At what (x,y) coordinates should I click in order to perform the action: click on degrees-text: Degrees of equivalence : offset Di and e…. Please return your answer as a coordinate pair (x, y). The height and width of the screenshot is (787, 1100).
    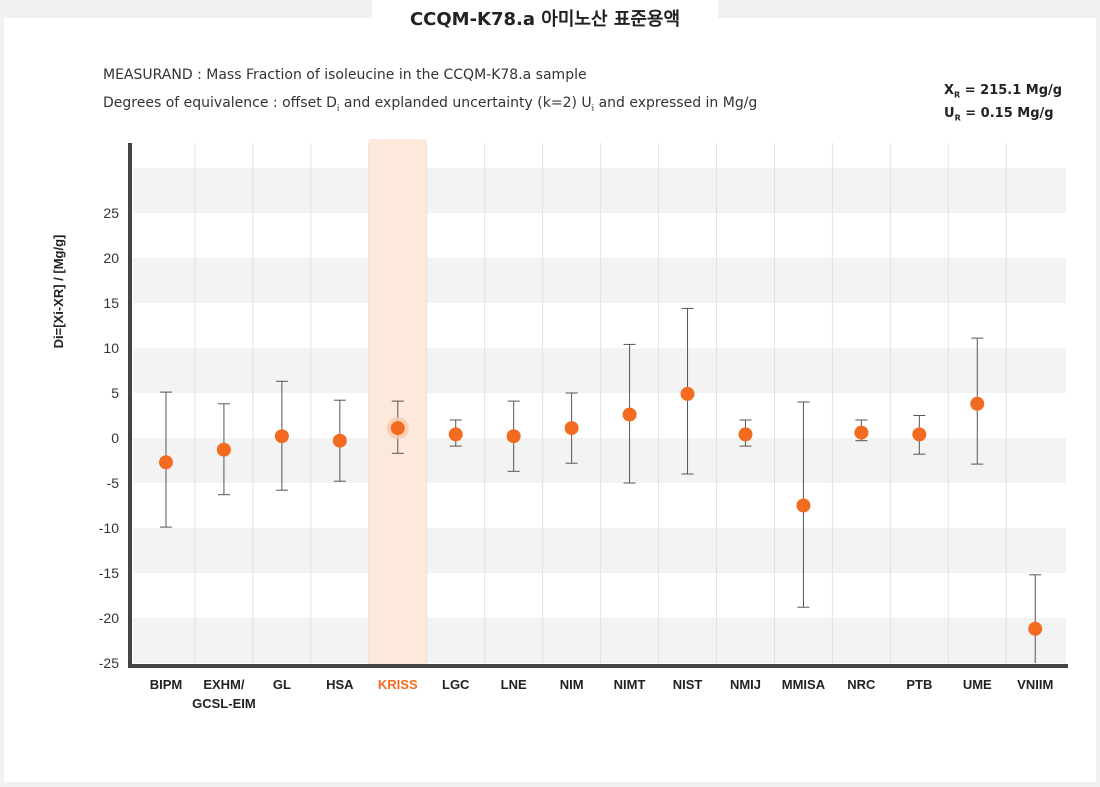
    Looking at the image, I should click on (430, 104).